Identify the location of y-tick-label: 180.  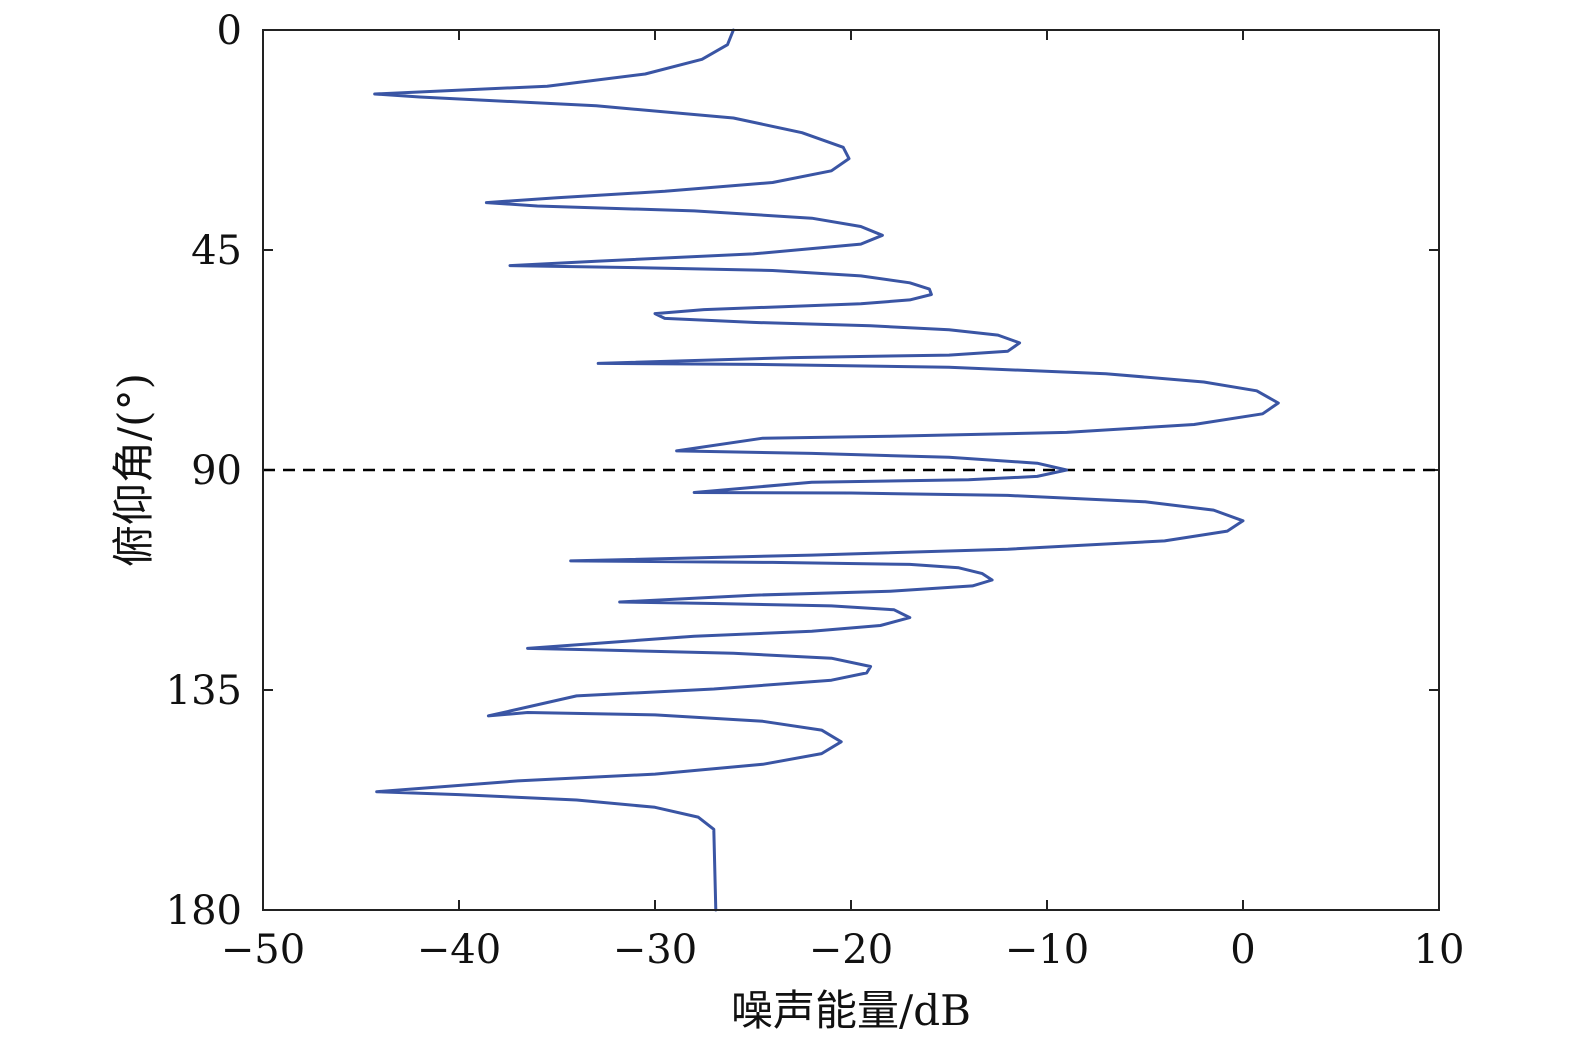
(204, 911).